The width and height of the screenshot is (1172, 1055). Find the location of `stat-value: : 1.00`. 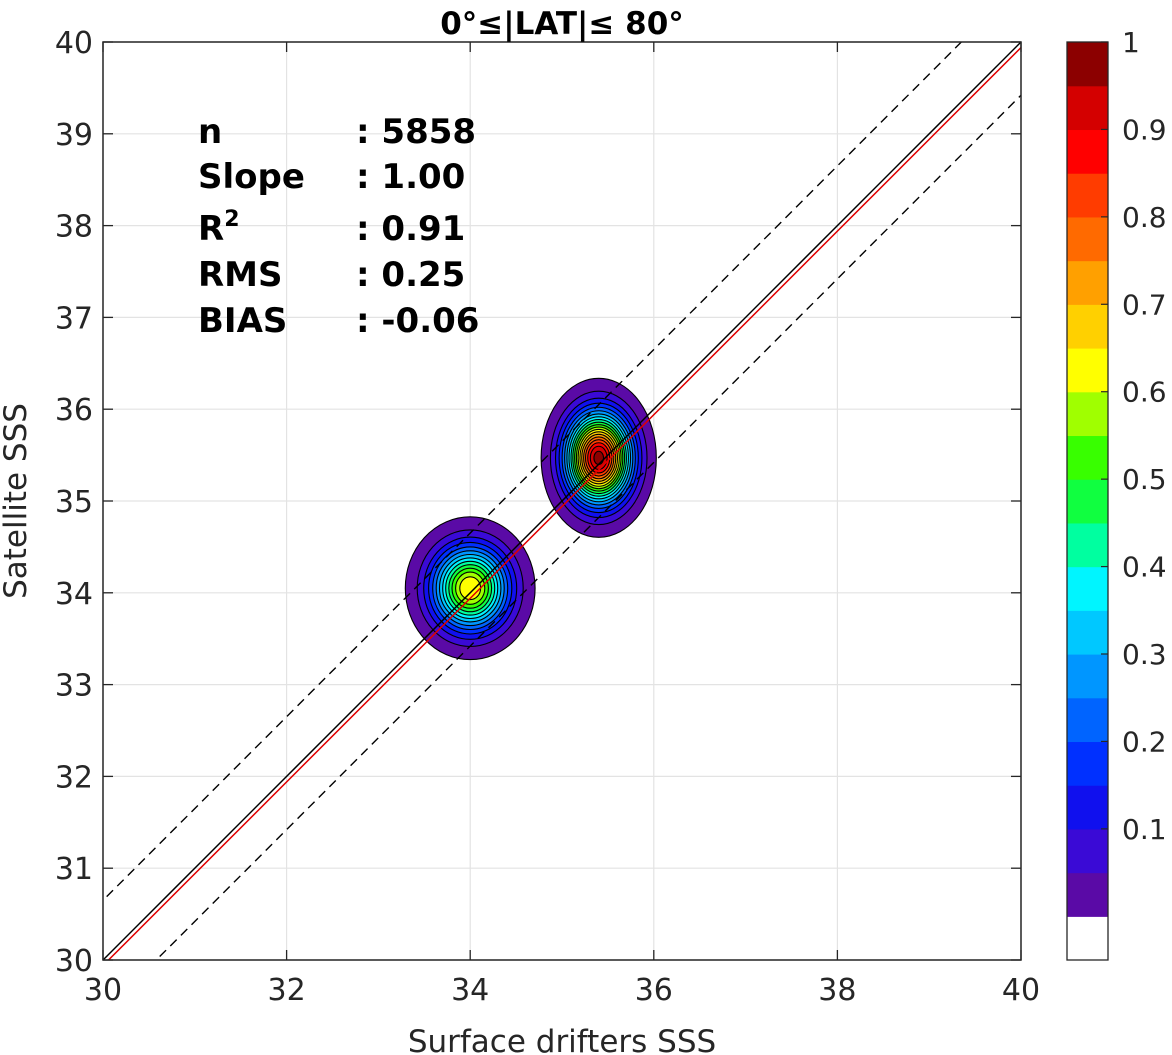

stat-value: : 1.00 is located at coordinates (410, 177).